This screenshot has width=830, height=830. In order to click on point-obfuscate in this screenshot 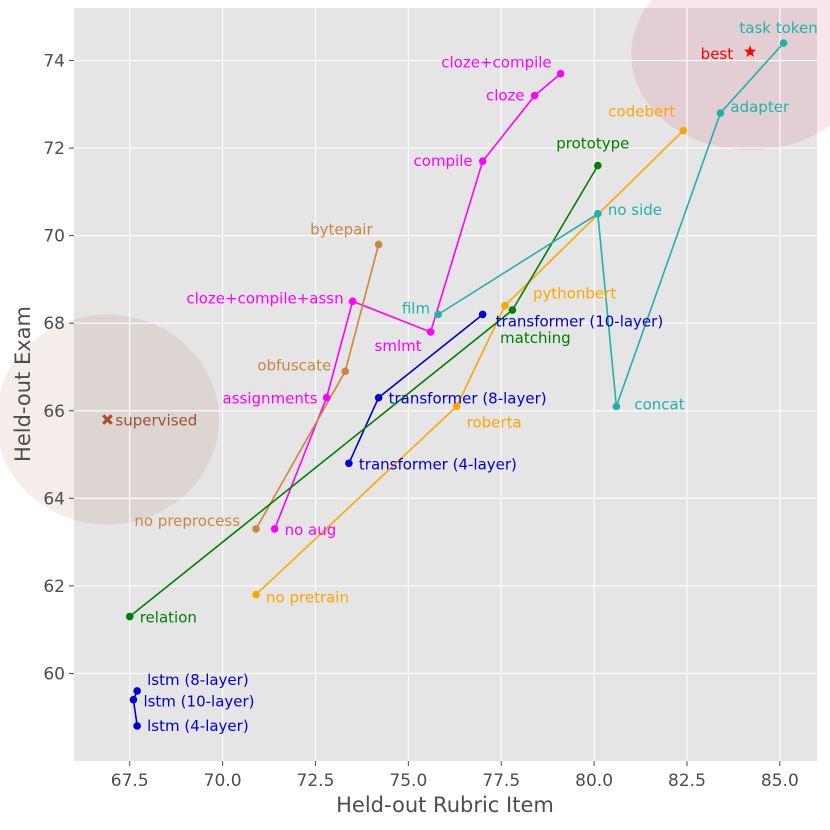, I will do `click(345, 371)`.